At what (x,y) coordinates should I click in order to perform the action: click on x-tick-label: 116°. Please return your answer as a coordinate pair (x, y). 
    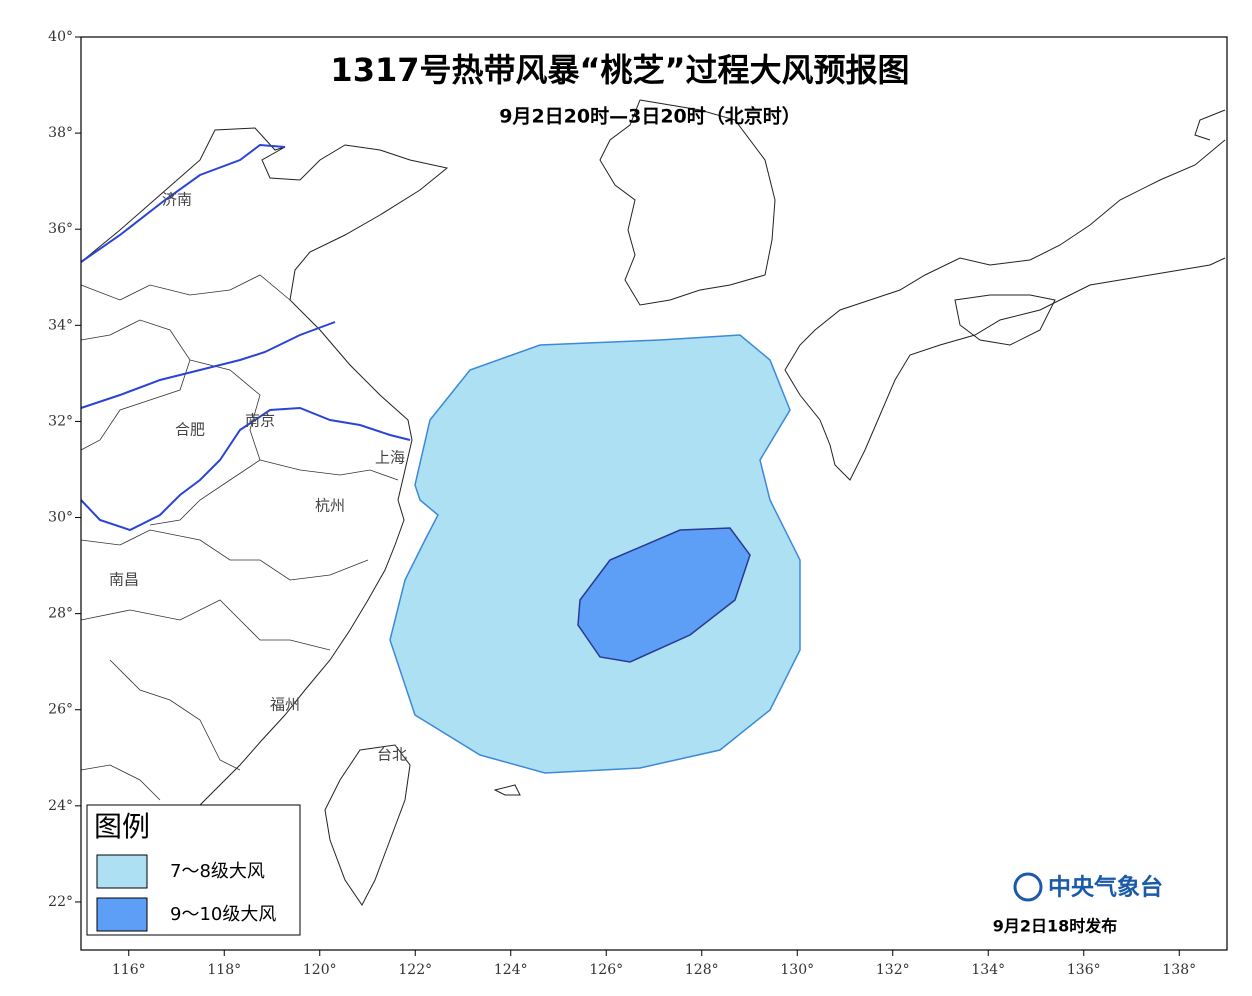
    Looking at the image, I should click on (129, 970).